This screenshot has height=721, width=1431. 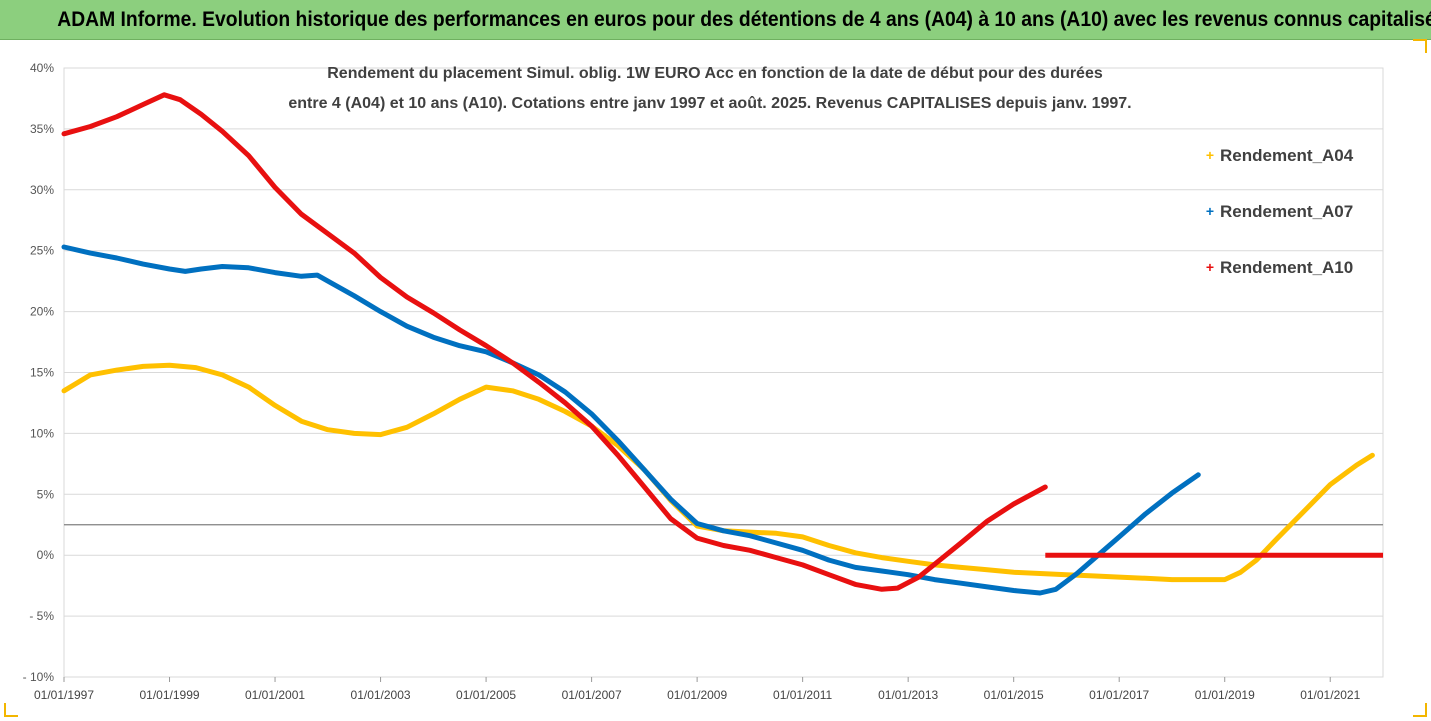 I want to click on frame-corner-bottom-right, so click(x=1420, y=710).